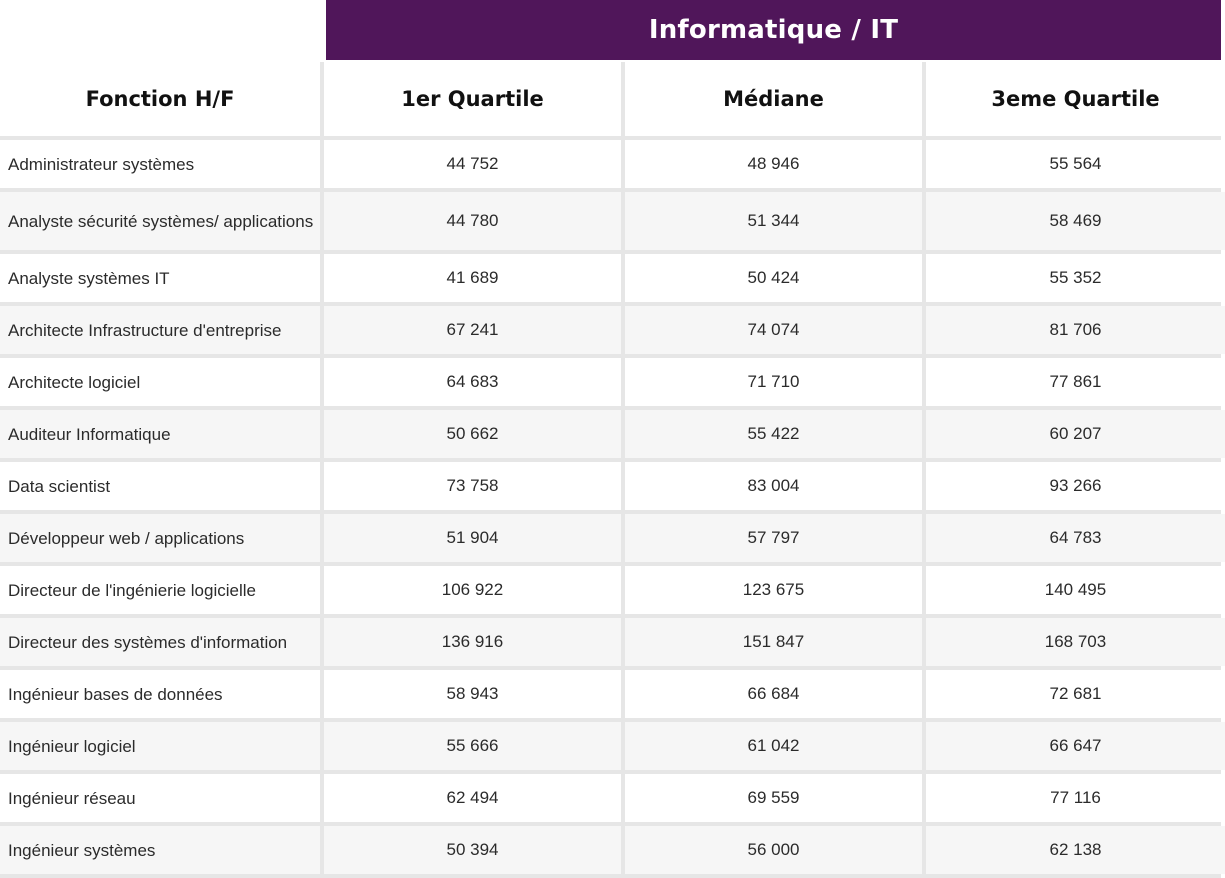  Describe the element at coordinates (773, 164) in the screenshot. I see `table-row-median: 48 946` at that location.